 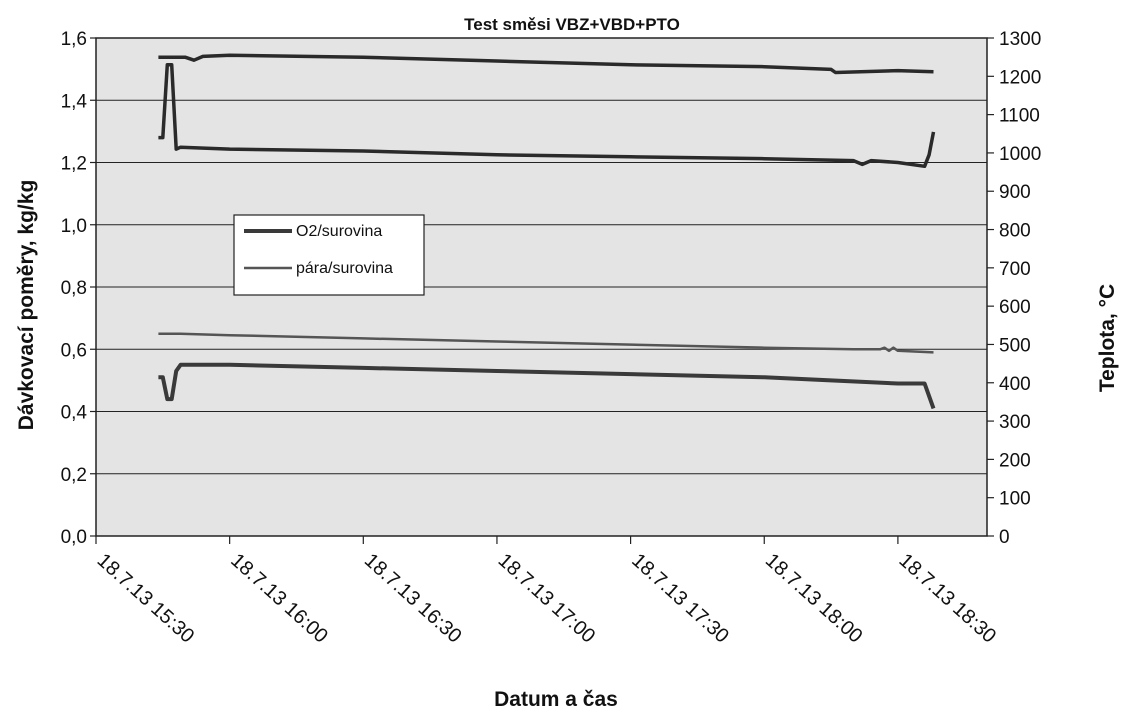 I want to click on chart-title: Test směsi VBZ+VBD+PTO, so click(x=572, y=24).